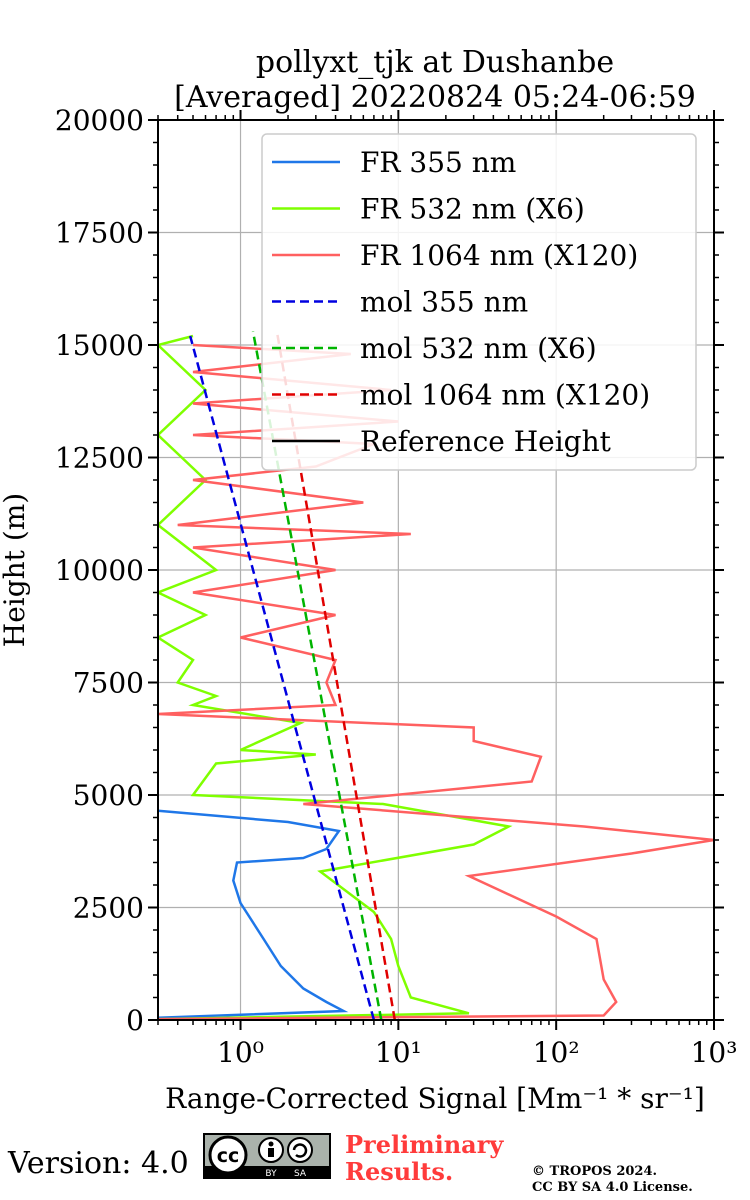  I want to click on copyright-note: © TROPOS 2024. CC BY SA 4.0 License., so click(612, 1179).